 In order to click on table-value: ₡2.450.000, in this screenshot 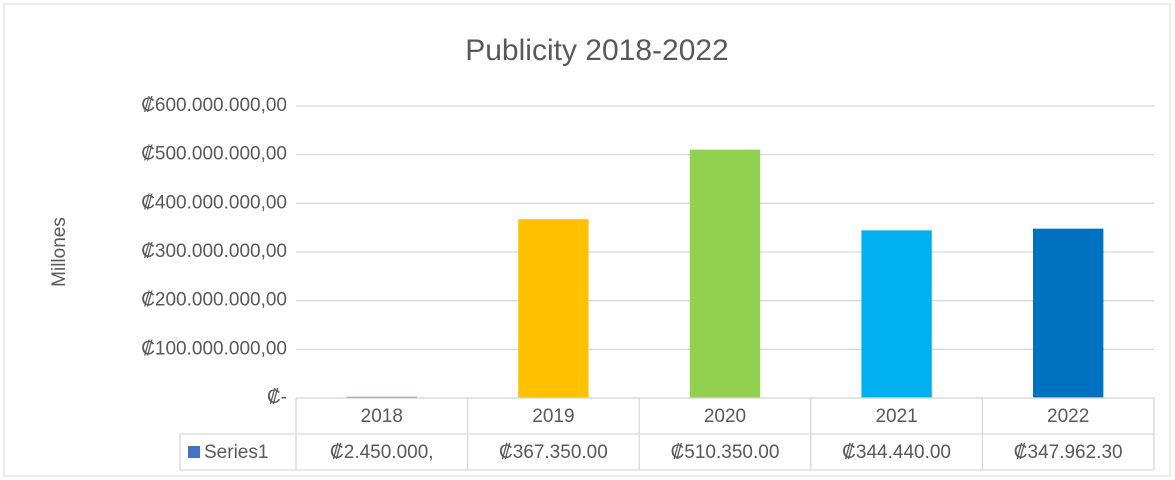, I will do `click(382, 452)`.